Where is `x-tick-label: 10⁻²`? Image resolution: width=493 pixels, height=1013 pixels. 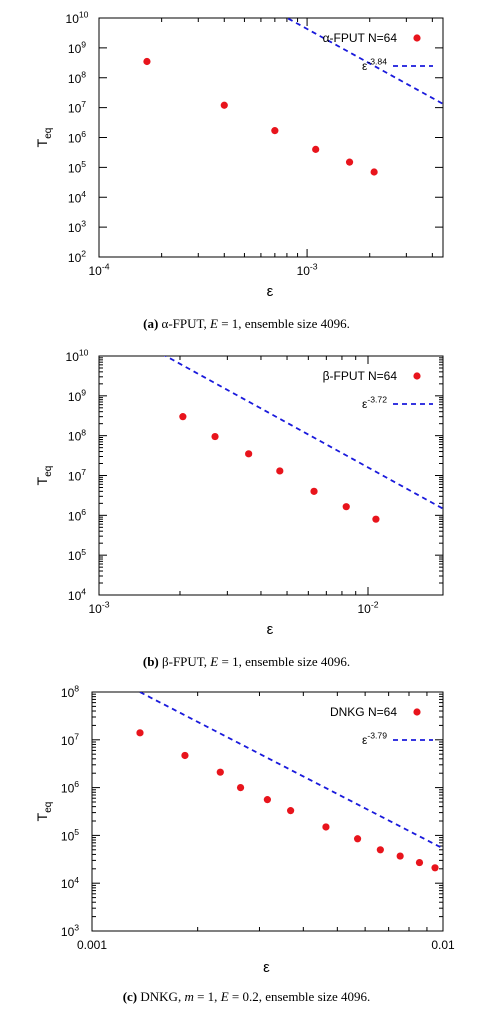 x-tick-label: 10⁻² is located at coordinates (367, 608).